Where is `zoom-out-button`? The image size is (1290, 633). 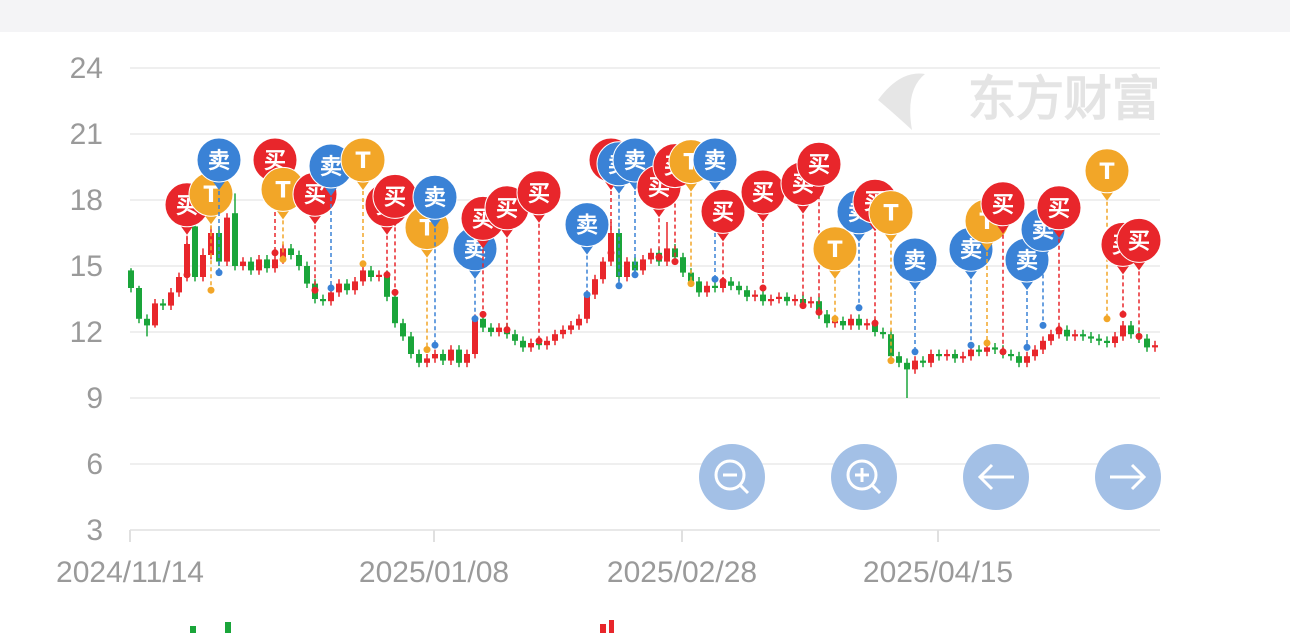 zoom-out-button is located at coordinates (732, 477).